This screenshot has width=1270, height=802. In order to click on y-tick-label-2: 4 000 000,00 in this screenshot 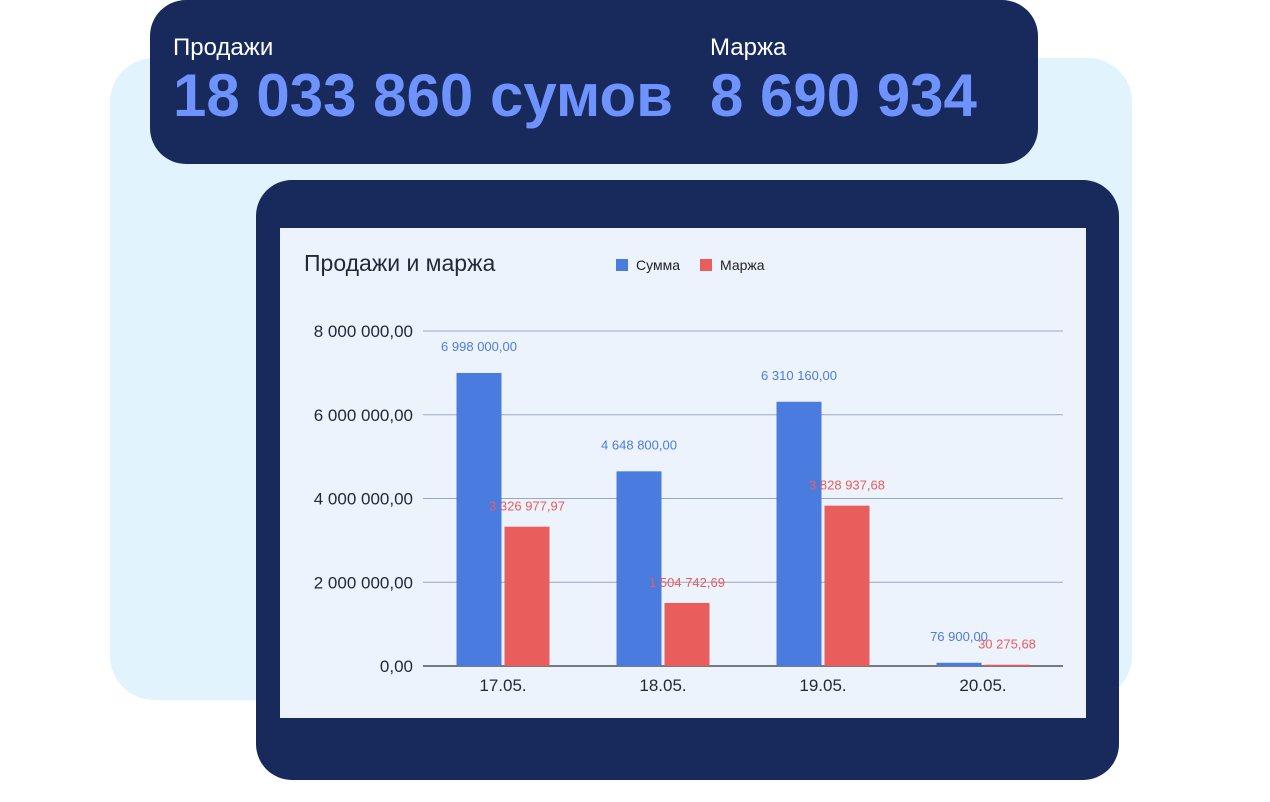, I will do `click(363, 499)`.